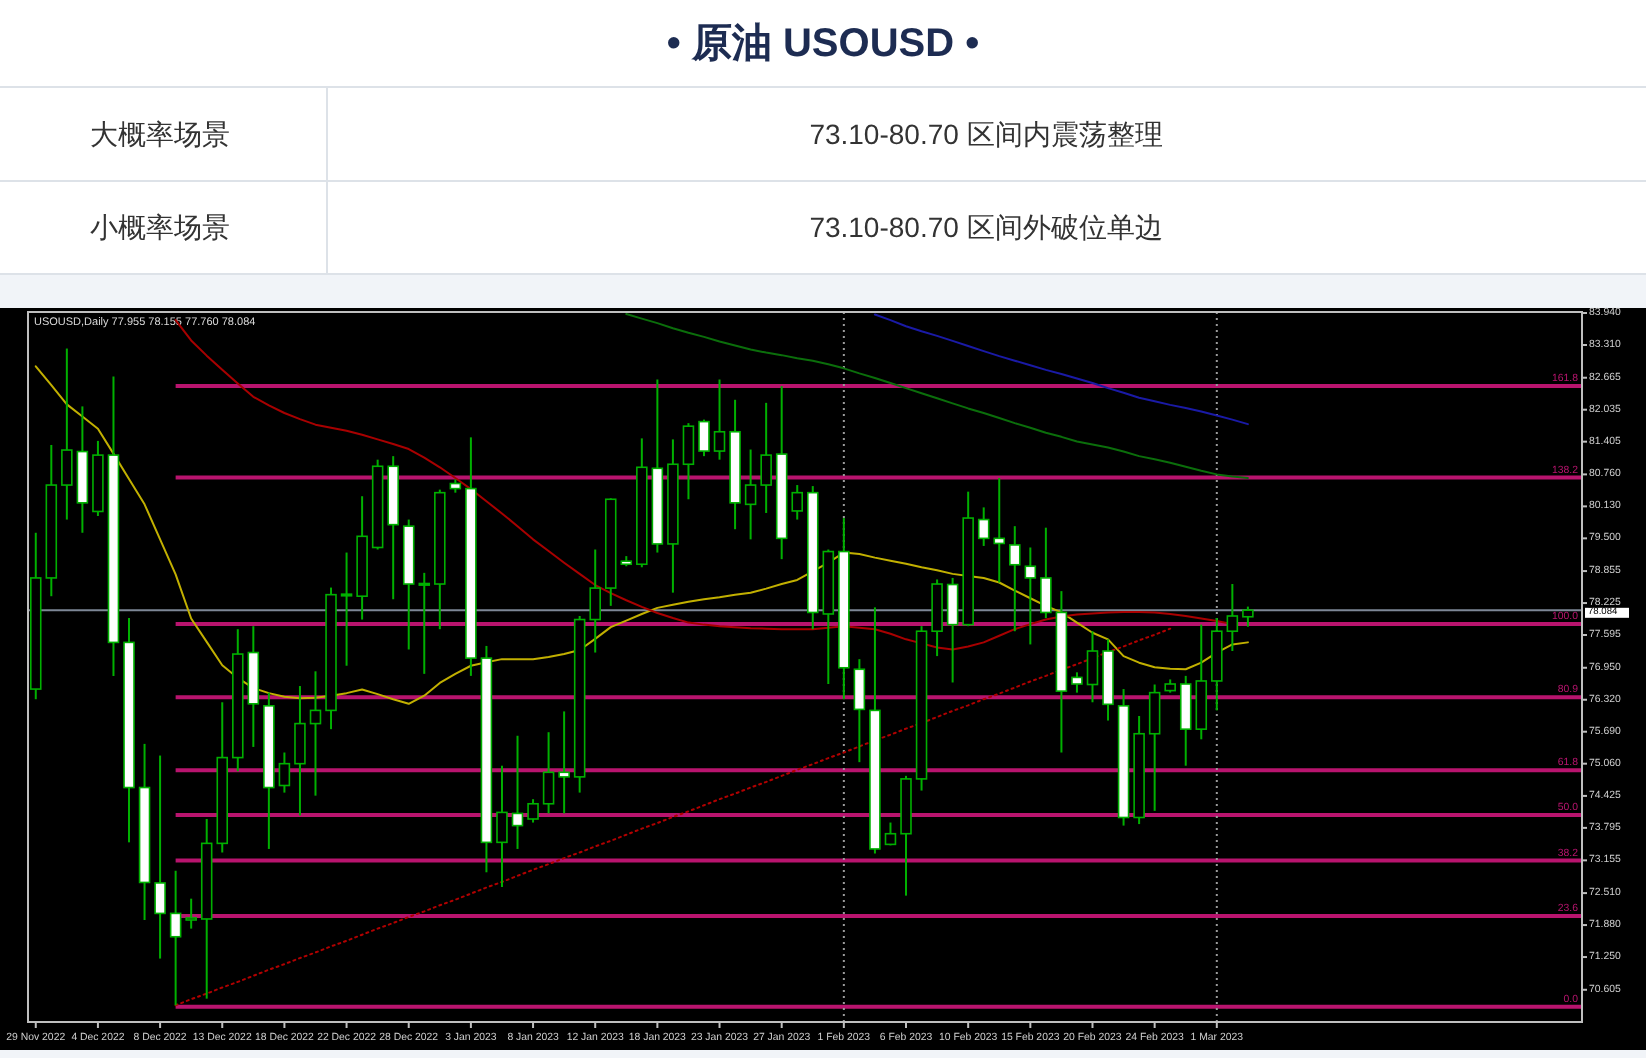  What do you see at coordinates (823, 44) in the screenshot?
I see `chart-title: • 原油 USOUSD •` at bounding box center [823, 44].